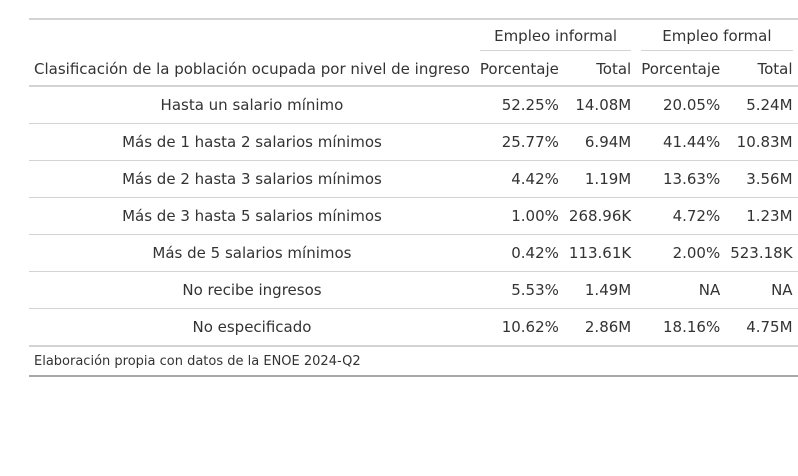  I want to click on cell-informal-total: 1.19M, so click(600, 179).